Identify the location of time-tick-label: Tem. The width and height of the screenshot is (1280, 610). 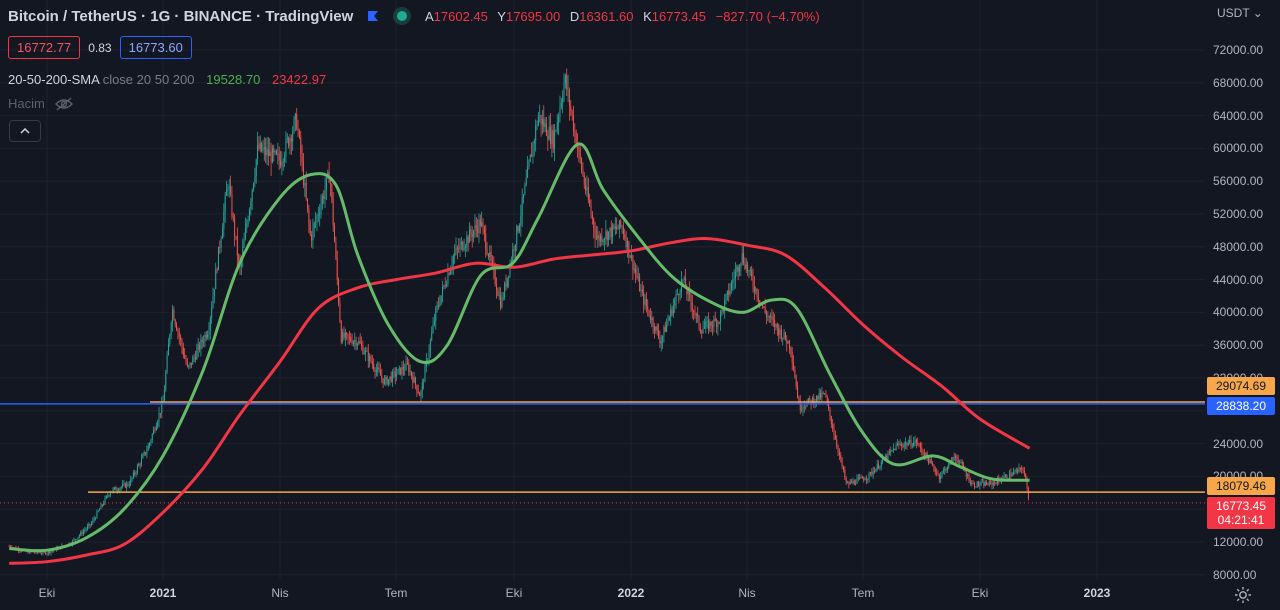
(863, 593).